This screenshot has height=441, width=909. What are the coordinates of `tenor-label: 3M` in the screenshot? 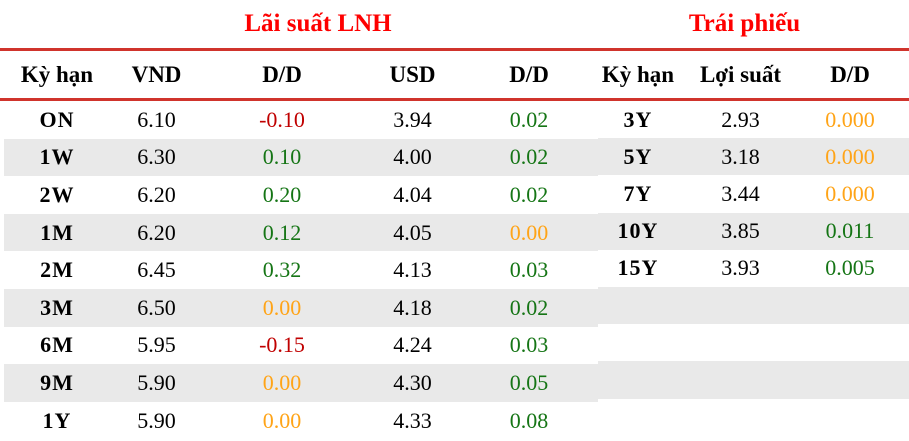 It's located at (57, 307).